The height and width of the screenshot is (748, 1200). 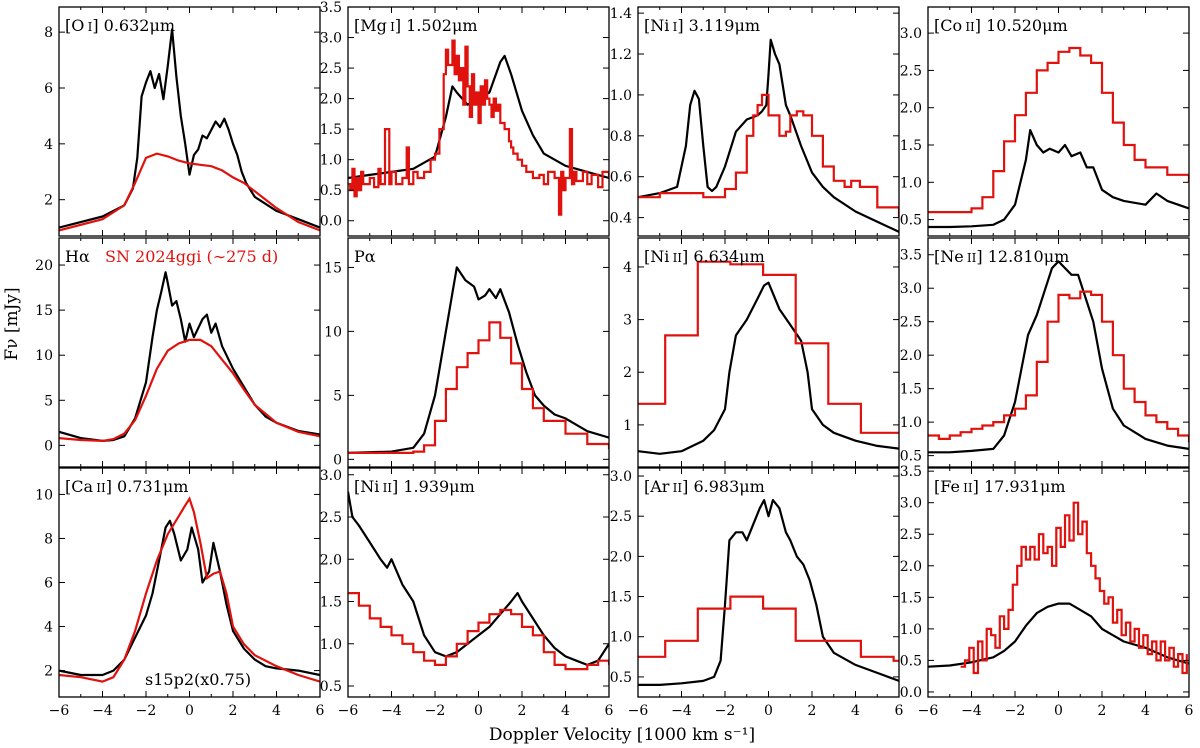 I want to click on y-tick-label: 6, so click(x=48, y=89).